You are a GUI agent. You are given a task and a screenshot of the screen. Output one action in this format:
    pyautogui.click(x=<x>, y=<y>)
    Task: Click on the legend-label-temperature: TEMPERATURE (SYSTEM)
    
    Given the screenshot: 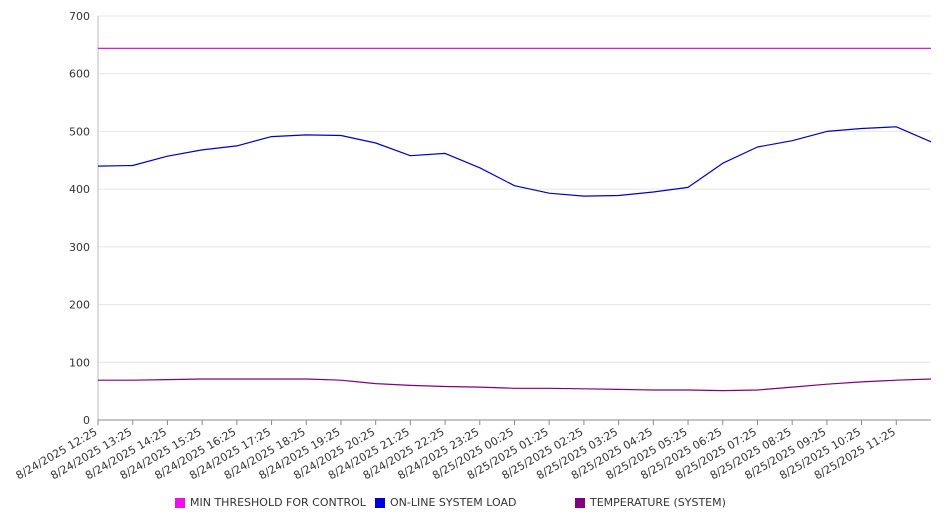 What is the action you would take?
    pyautogui.click(x=658, y=502)
    